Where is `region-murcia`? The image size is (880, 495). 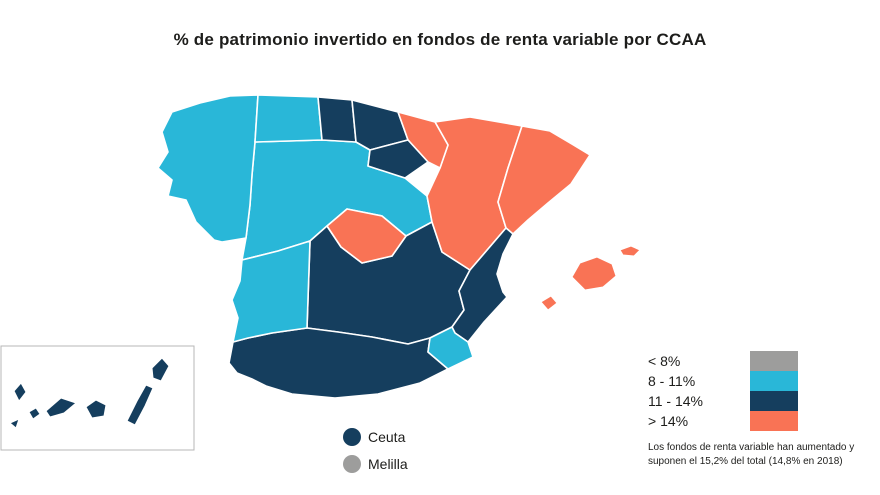
region-murcia is located at coordinates (450, 348).